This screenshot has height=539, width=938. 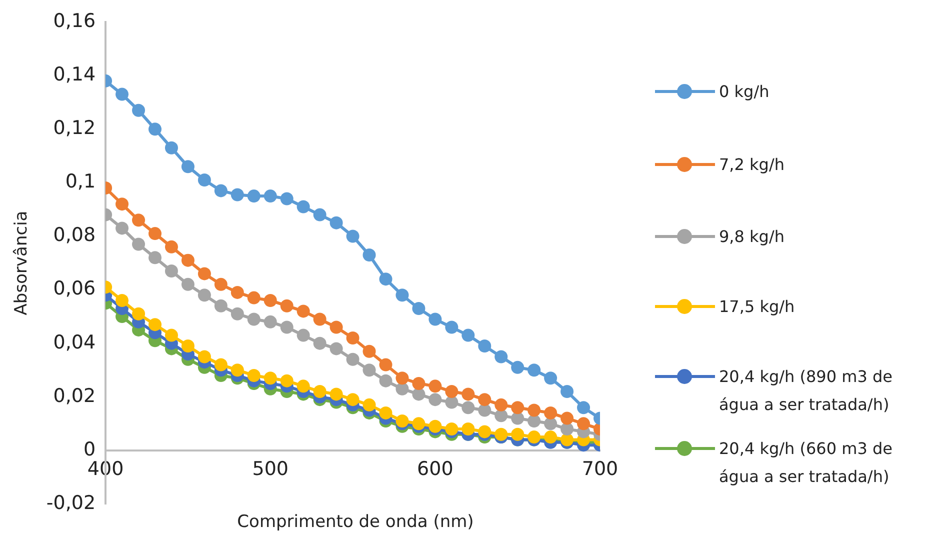 What do you see at coordinates (74, 395) in the screenshot?
I see `y-tick-label: 0,02` at bounding box center [74, 395].